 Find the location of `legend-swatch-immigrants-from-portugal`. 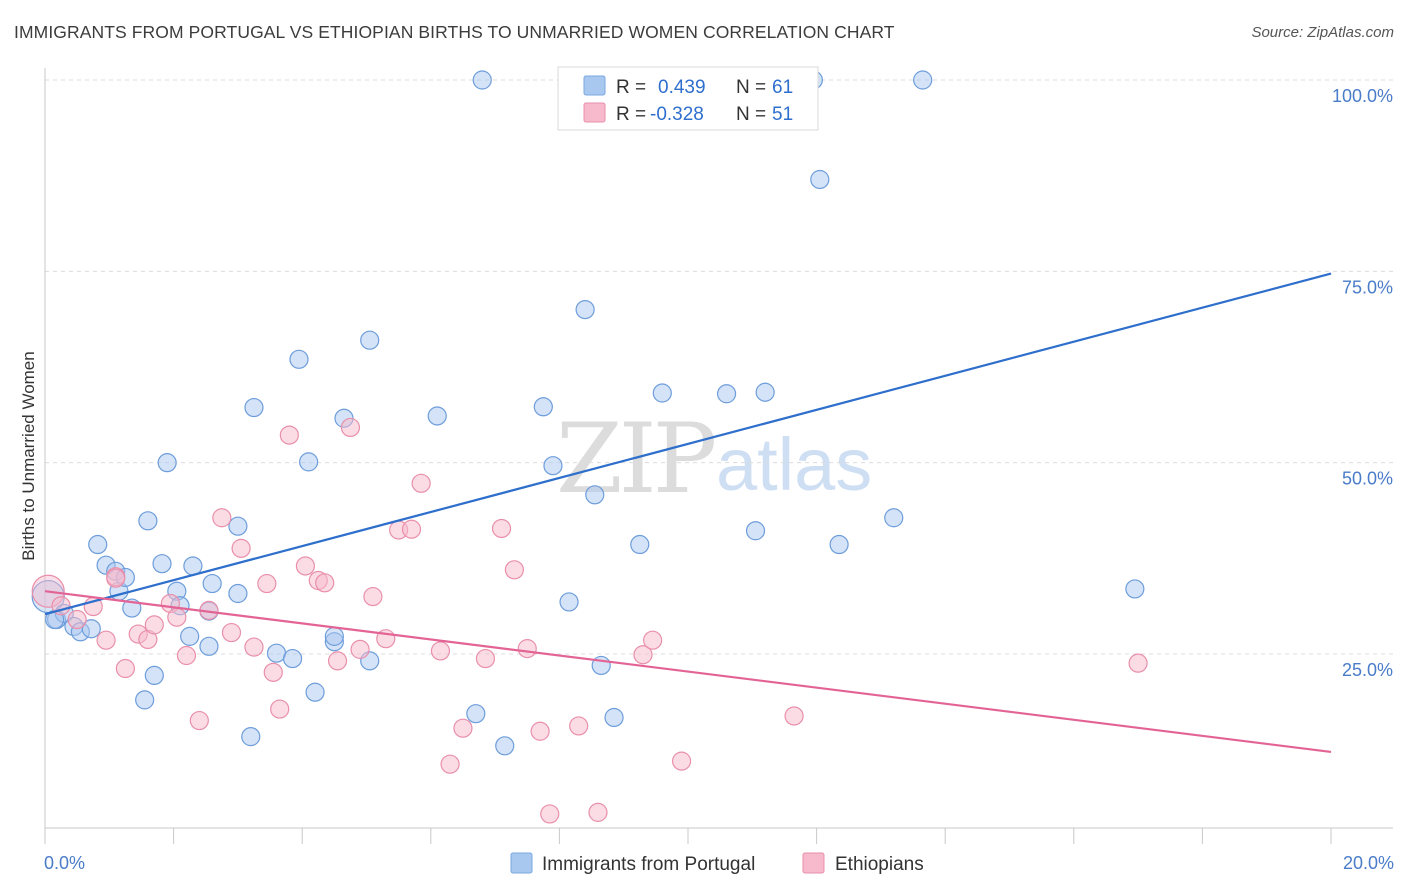

legend-swatch-immigrants-from-portugal is located at coordinates (521, 863).